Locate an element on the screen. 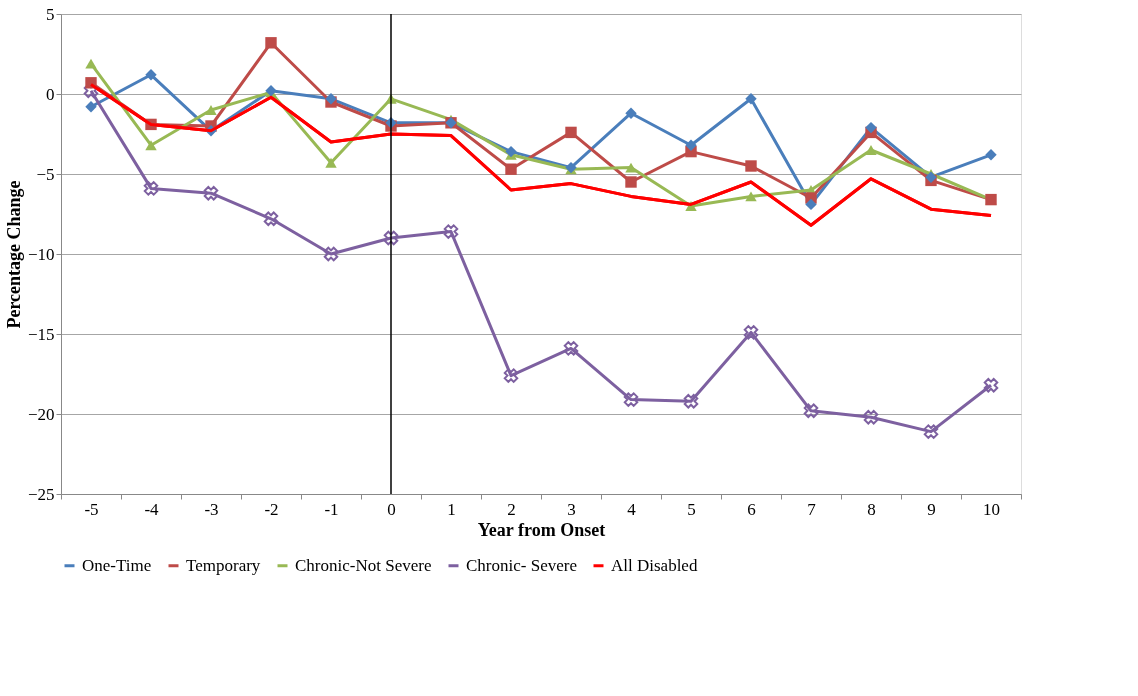 The image size is (1138, 696). legend-label: One-Time is located at coordinates (117, 565).